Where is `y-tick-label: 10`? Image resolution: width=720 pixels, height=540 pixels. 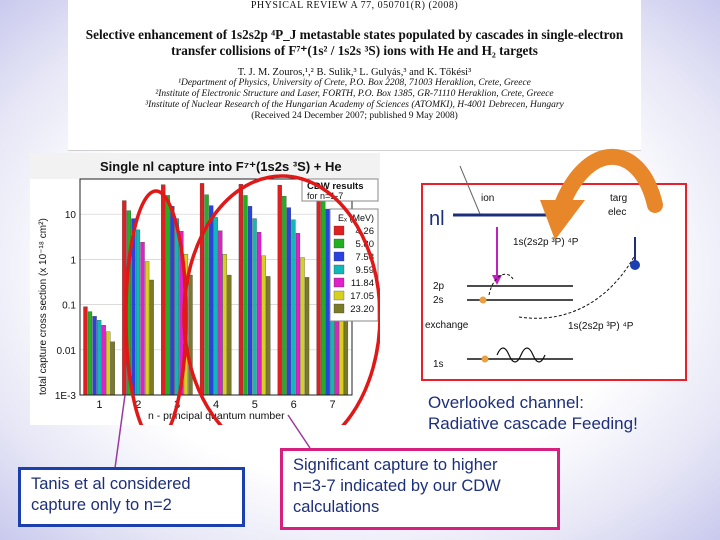 y-tick-label: 10 is located at coordinates (71, 215).